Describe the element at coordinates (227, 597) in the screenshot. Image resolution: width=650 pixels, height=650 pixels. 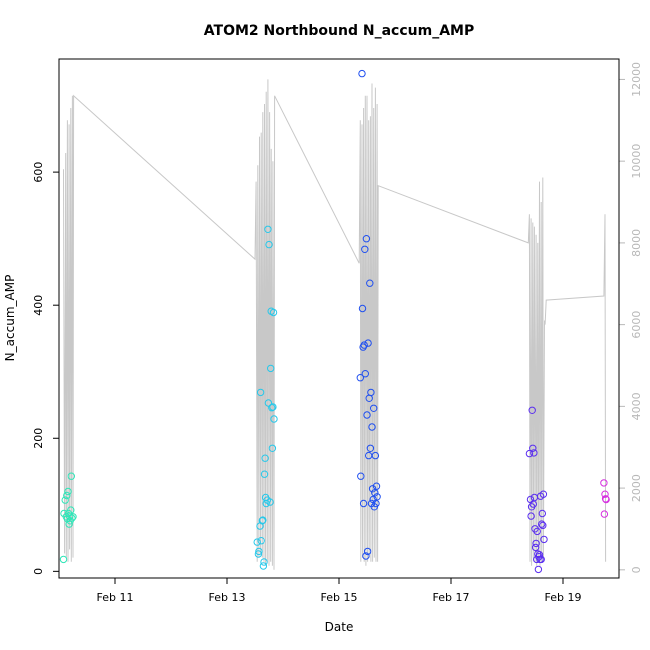
I see `x-tick-label: Feb 13` at that location.